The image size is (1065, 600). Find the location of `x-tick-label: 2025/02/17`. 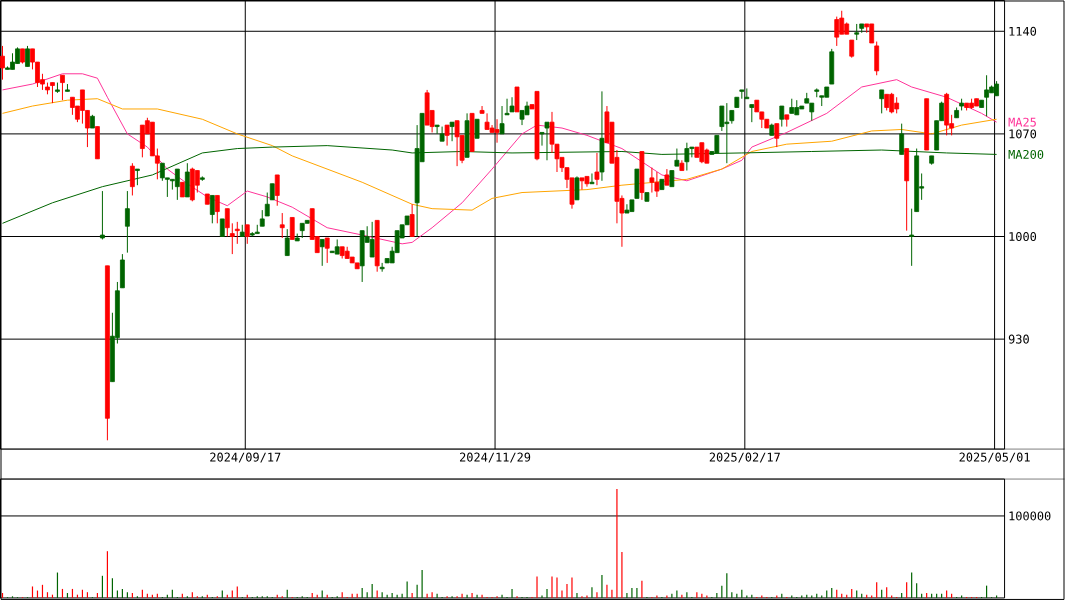

x-tick-label: 2025/02/17 is located at coordinates (744, 457).